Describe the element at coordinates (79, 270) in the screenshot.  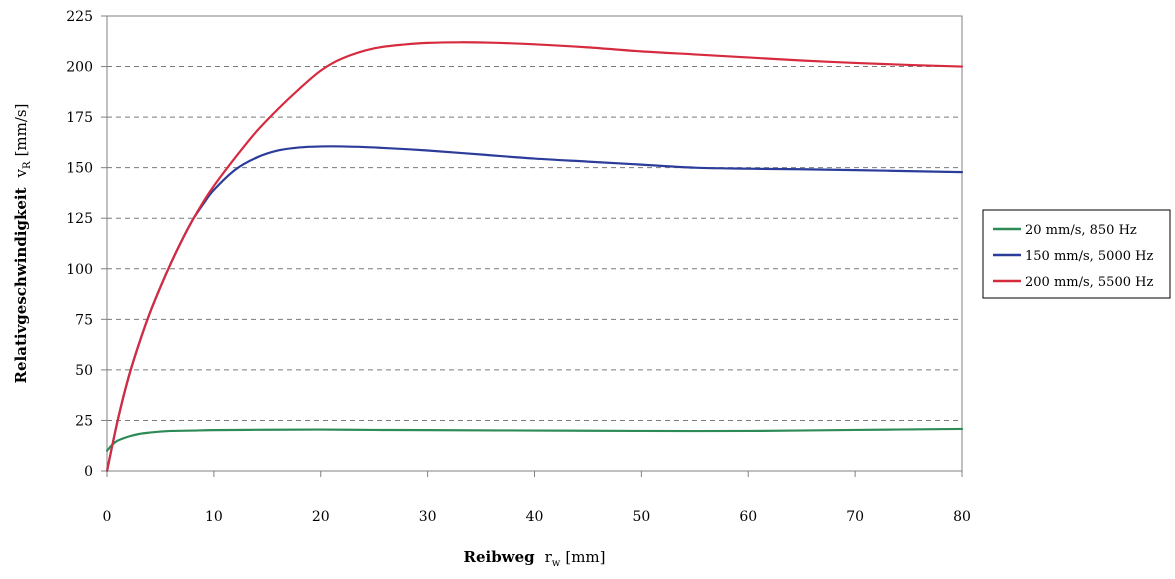
I see `y-tick-label: 100` at that location.